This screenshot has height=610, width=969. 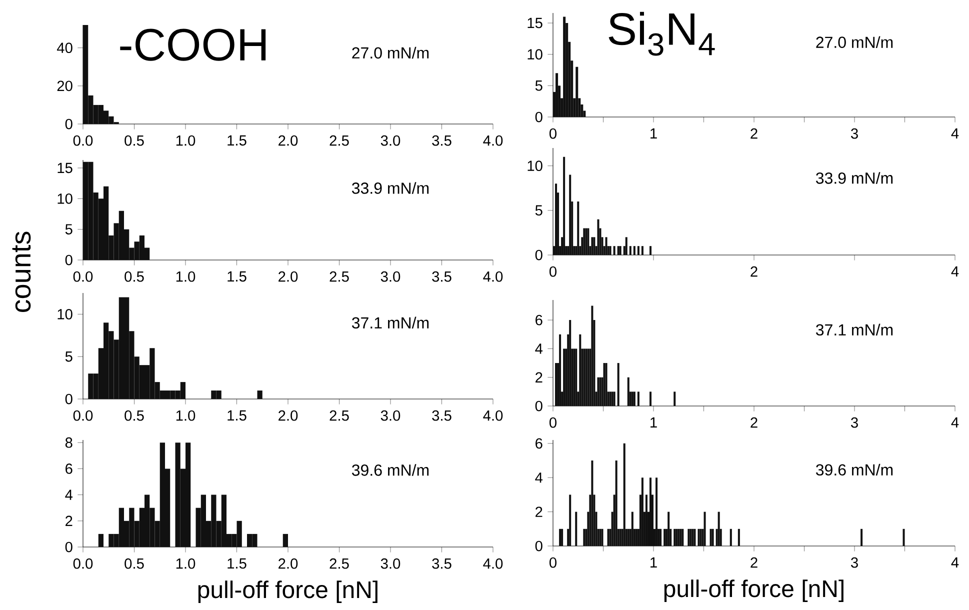 I want to click on y-tick-label: 40, so click(x=64, y=48).